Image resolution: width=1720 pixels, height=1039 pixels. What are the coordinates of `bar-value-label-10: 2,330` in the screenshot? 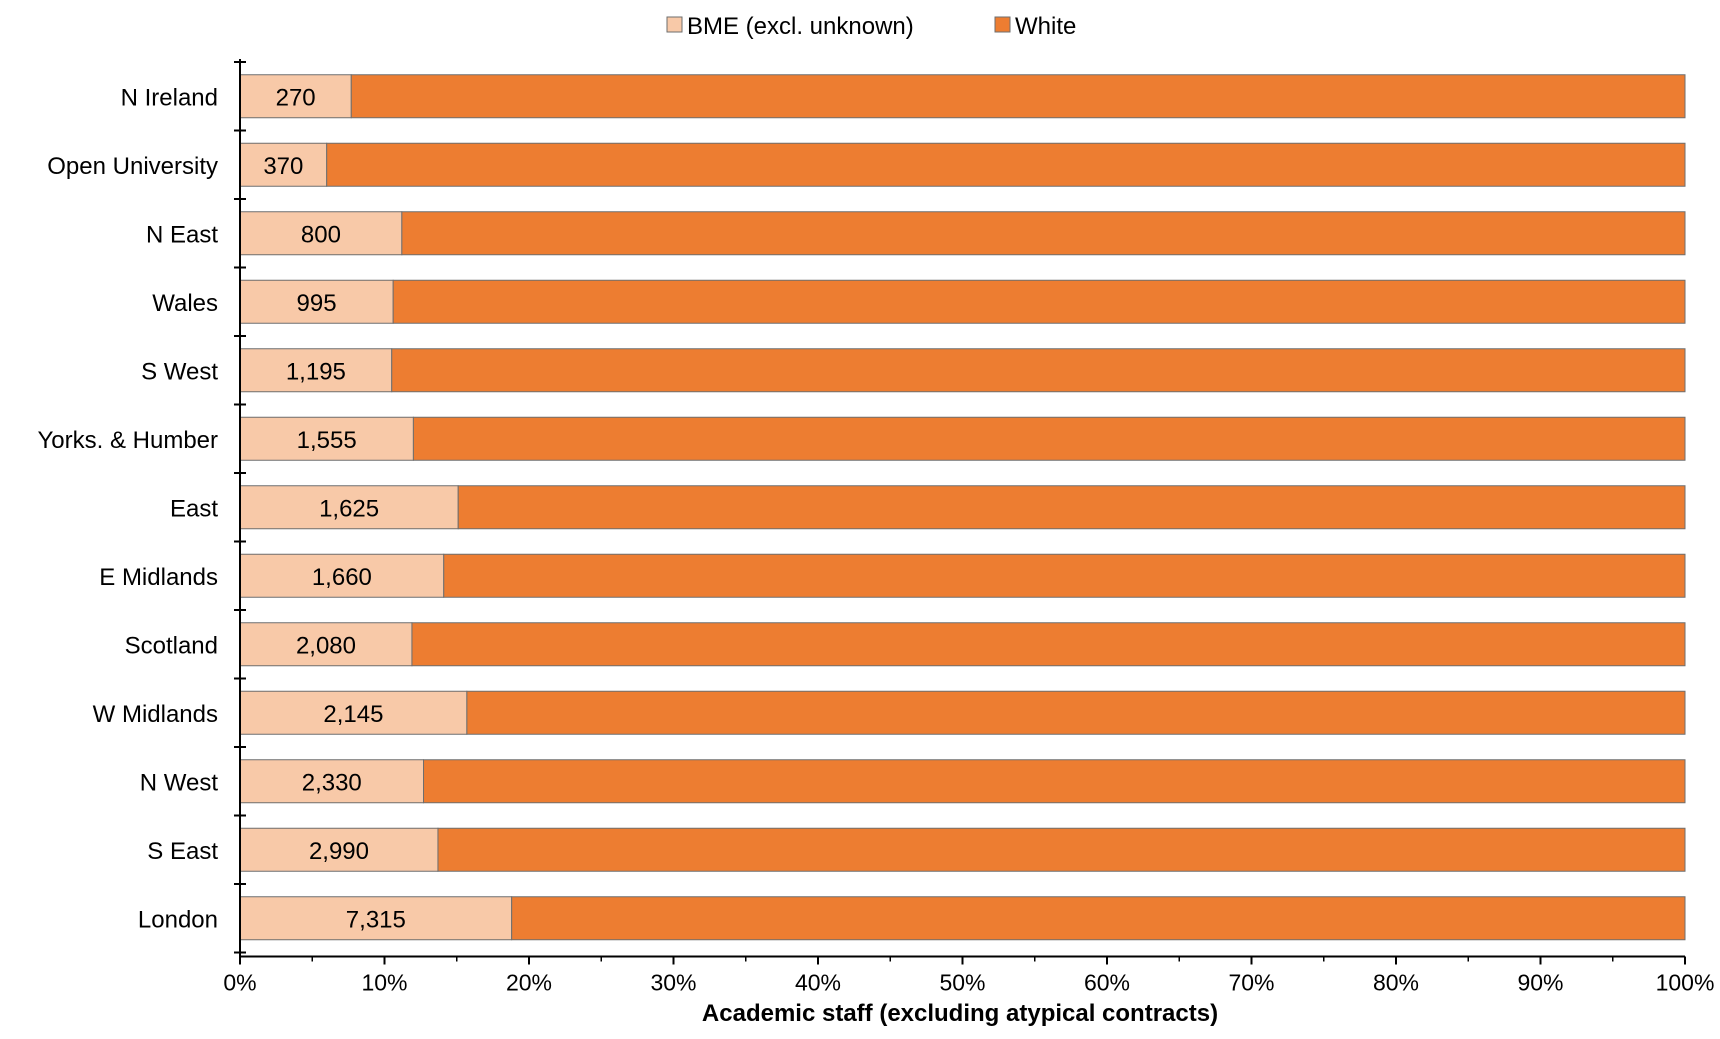 It's located at (332, 782).